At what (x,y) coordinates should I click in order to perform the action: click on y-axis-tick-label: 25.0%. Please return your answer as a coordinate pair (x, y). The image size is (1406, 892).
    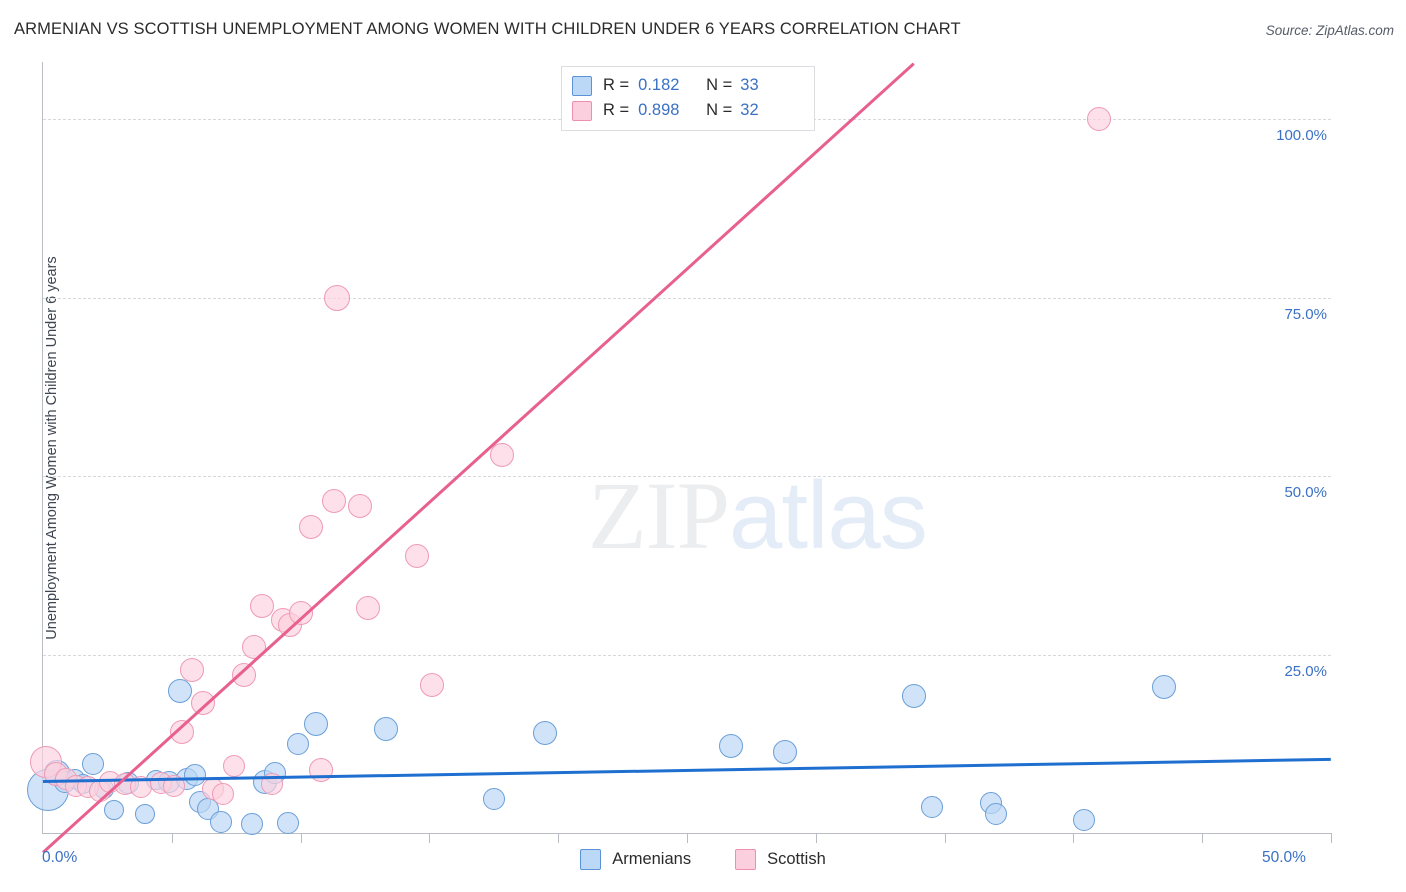
    Looking at the image, I should click on (1305, 671).